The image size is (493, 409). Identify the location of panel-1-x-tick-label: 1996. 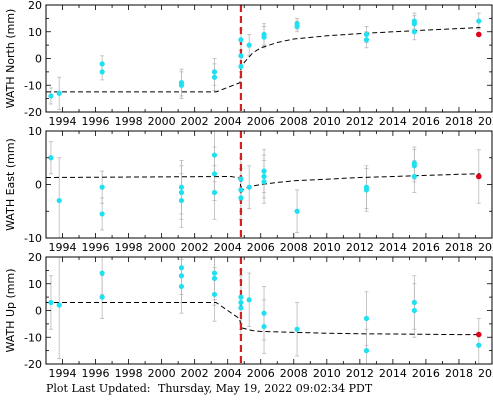
(96, 121).